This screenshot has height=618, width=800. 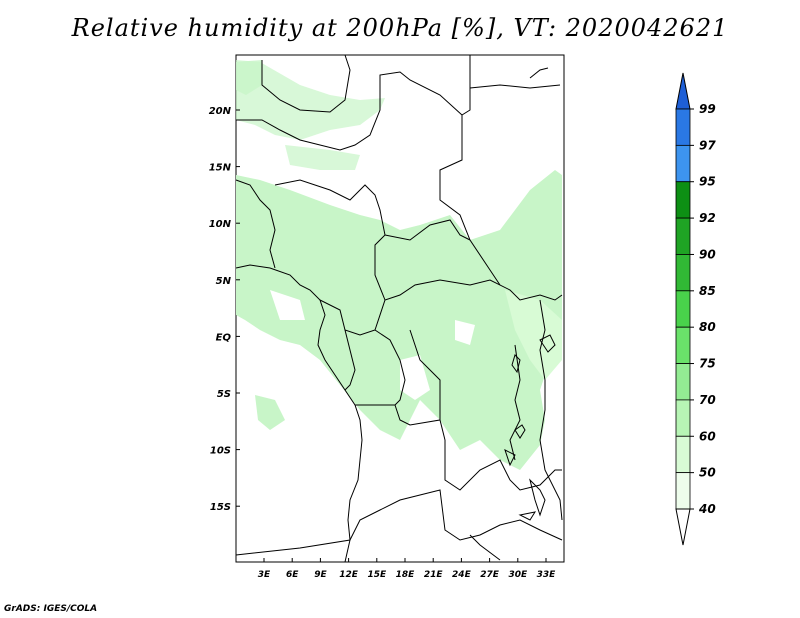 I want to click on lon-label: 12E, so click(x=349, y=575).